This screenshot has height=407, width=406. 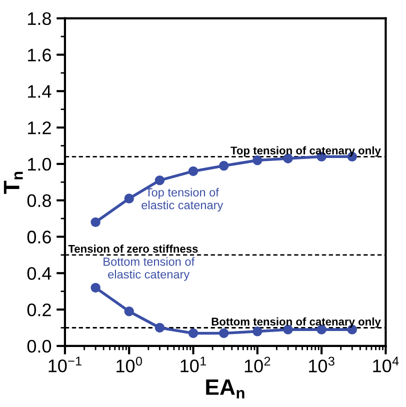 What do you see at coordinates (65, 364) in the screenshot?
I see `x-tick-label: 10$^{−1}$` at bounding box center [65, 364].